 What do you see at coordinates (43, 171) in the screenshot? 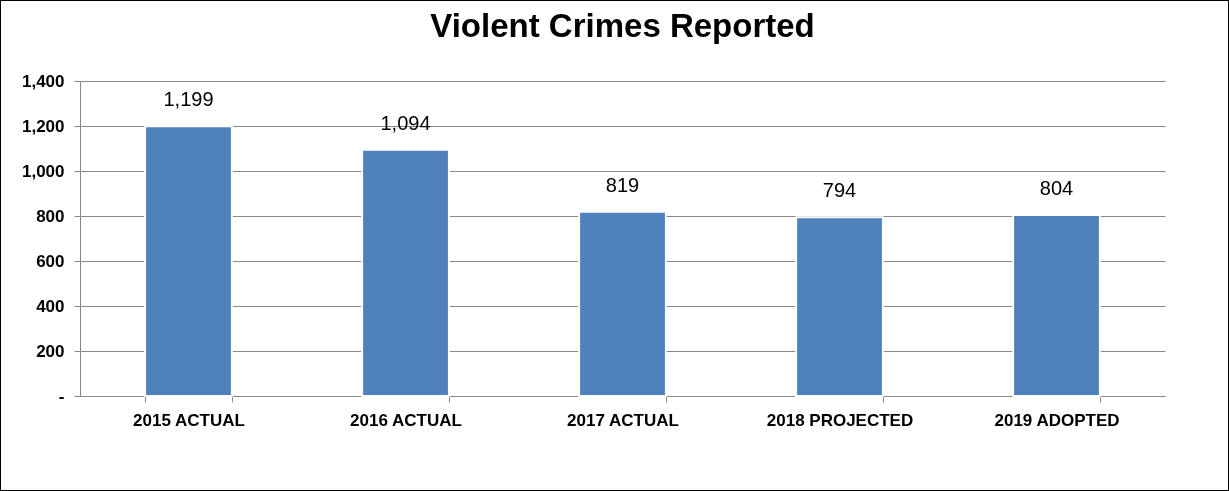
I see `y-tick-label: 1,000` at bounding box center [43, 171].